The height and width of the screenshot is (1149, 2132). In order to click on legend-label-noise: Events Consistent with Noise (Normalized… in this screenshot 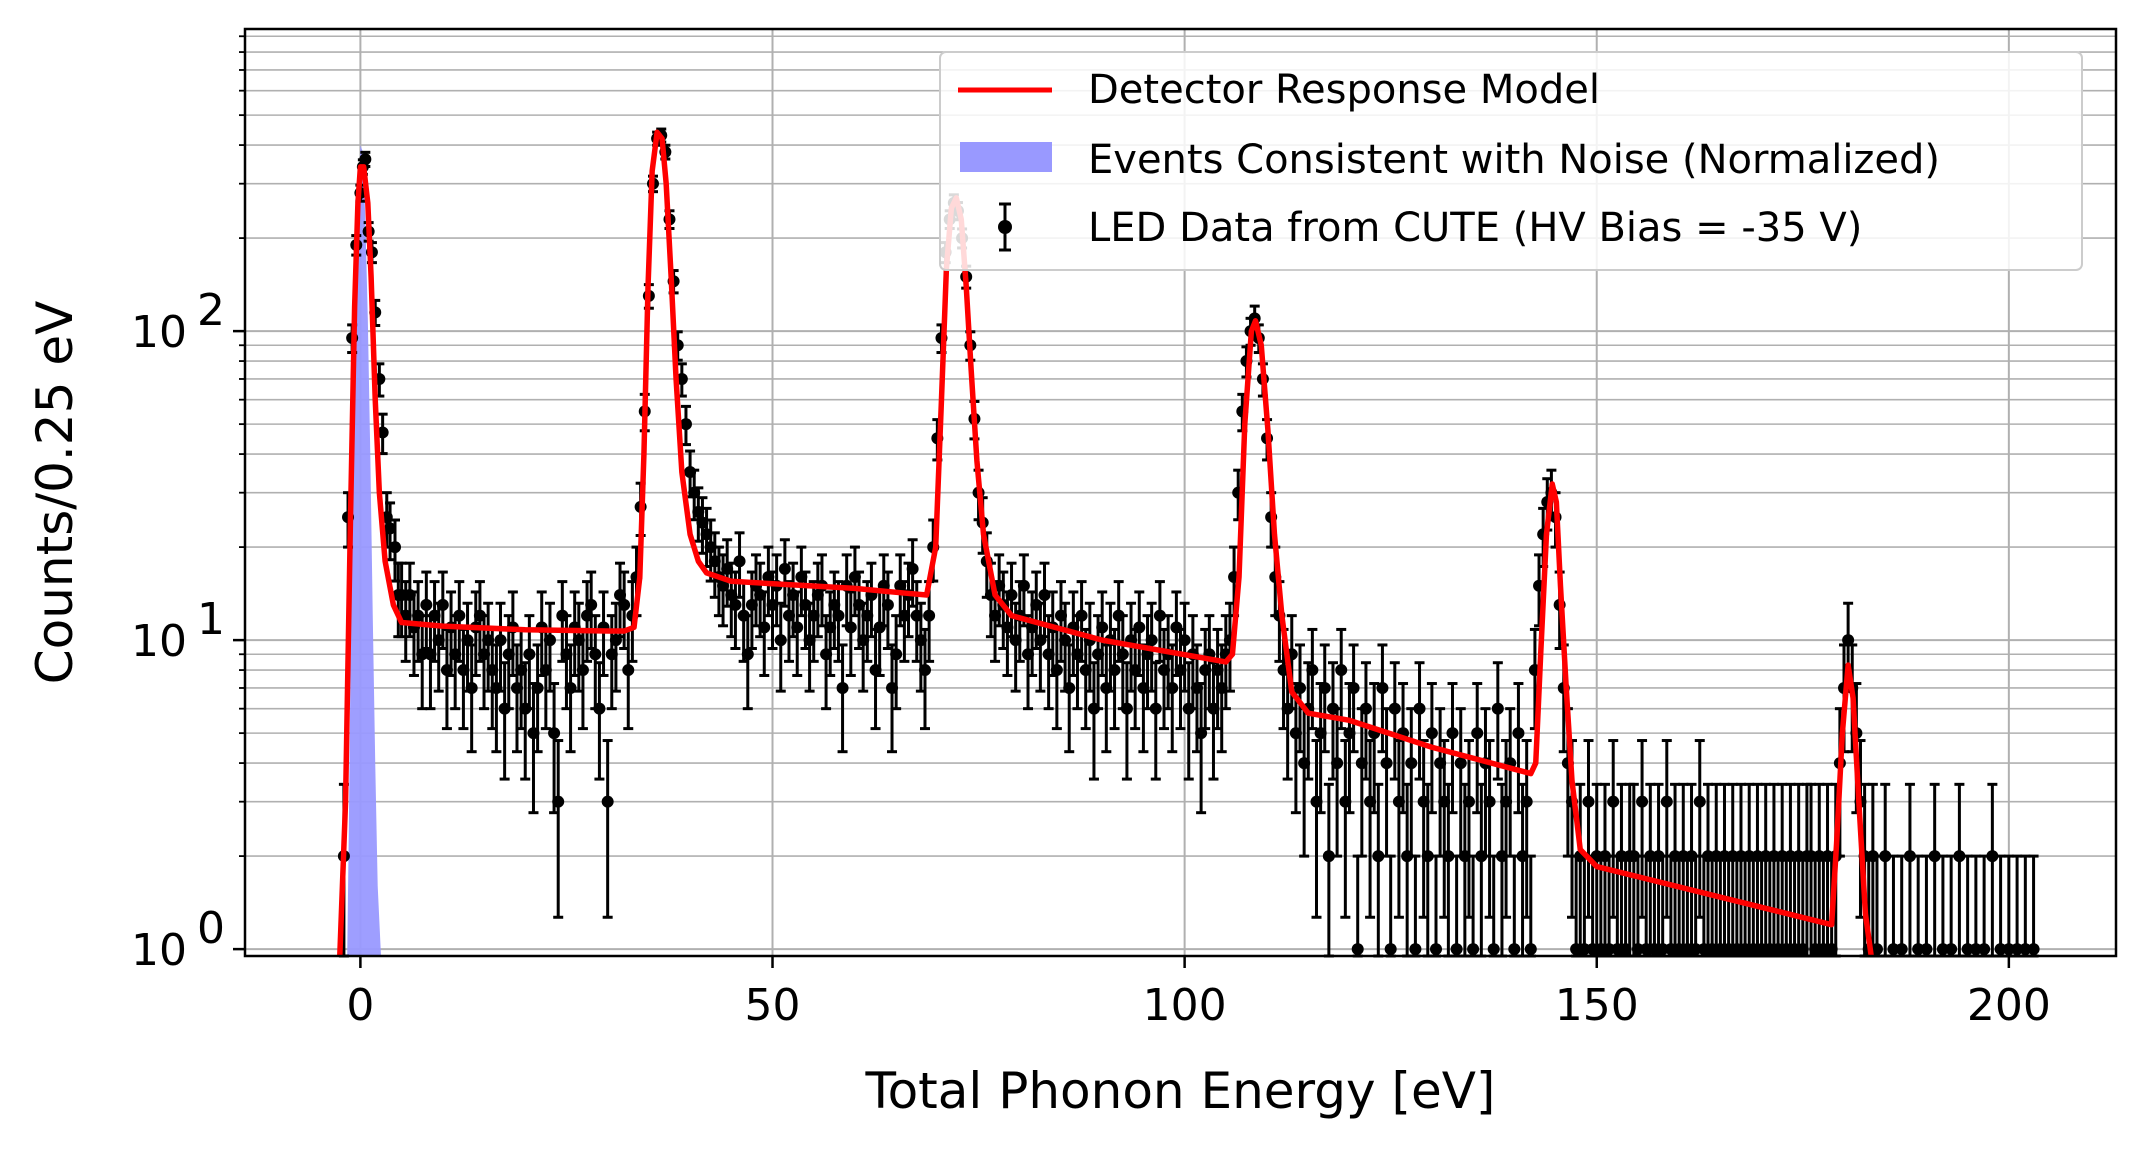, I will do `click(1514, 160)`.